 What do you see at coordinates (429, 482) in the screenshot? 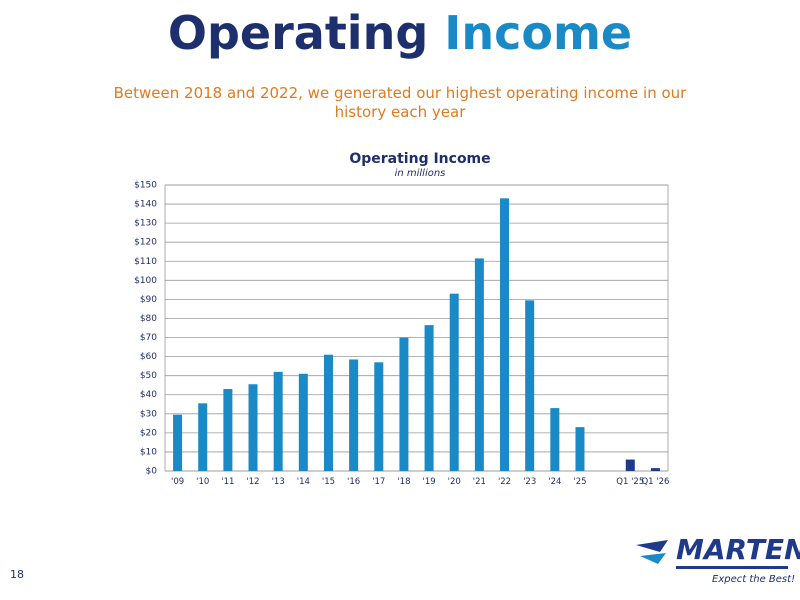
I see `x-tick-label: '19` at bounding box center [429, 482].